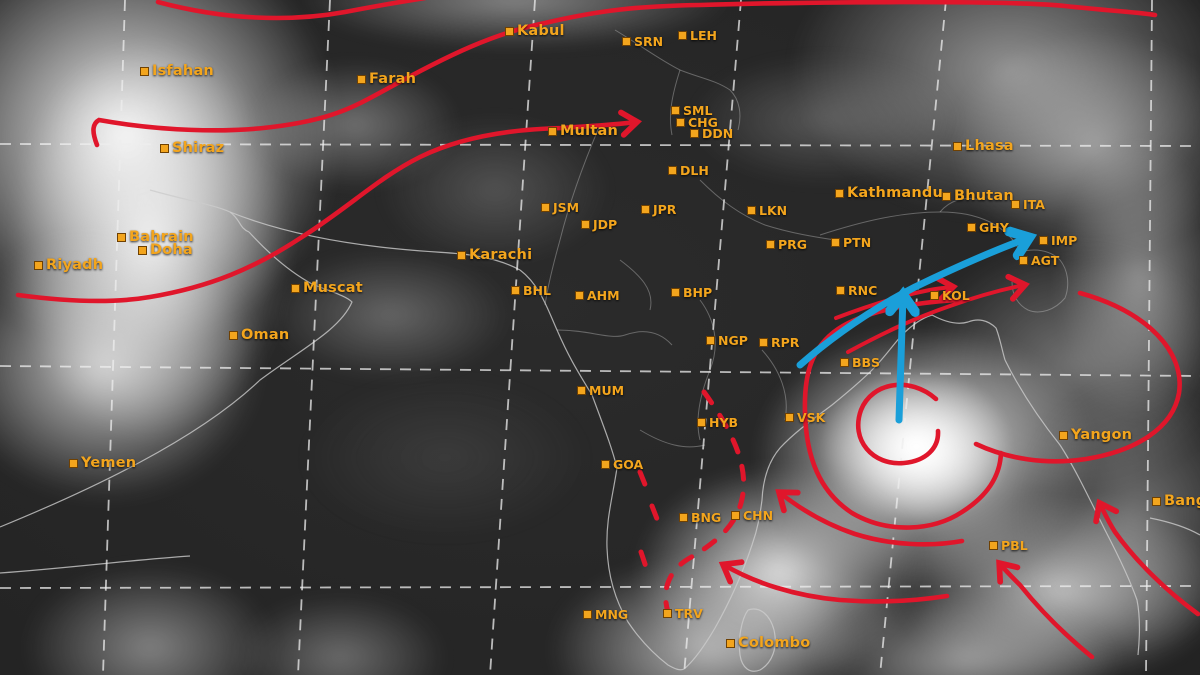 This screenshot has width=1200, height=675. I want to click on station-label-text: RNC, so click(863, 290).